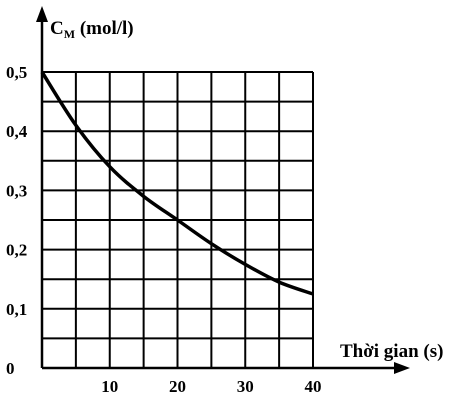 The height and width of the screenshot is (400, 453). Describe the element at coordinates (245, 386) in the screenshot. I see `x-tick-label: 30` at that location.